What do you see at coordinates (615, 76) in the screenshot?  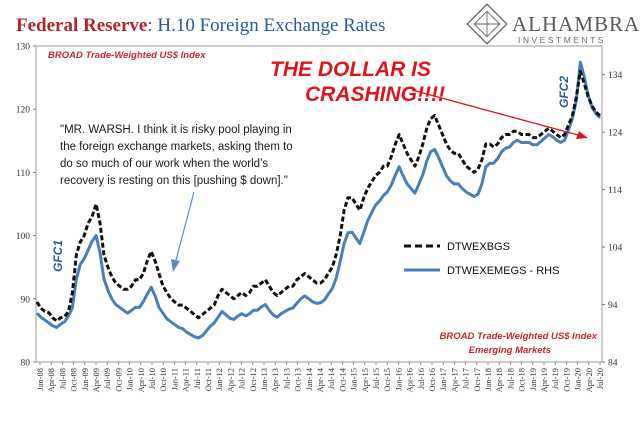 I see `y-right-tick-label: 134` at bounding box center [615, 76].